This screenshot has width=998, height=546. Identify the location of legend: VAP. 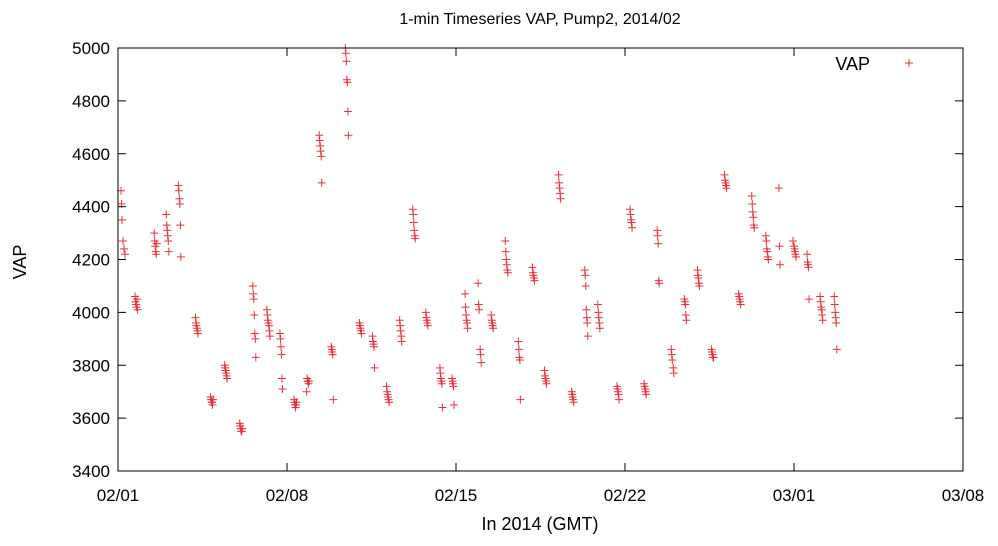
(874, 64).